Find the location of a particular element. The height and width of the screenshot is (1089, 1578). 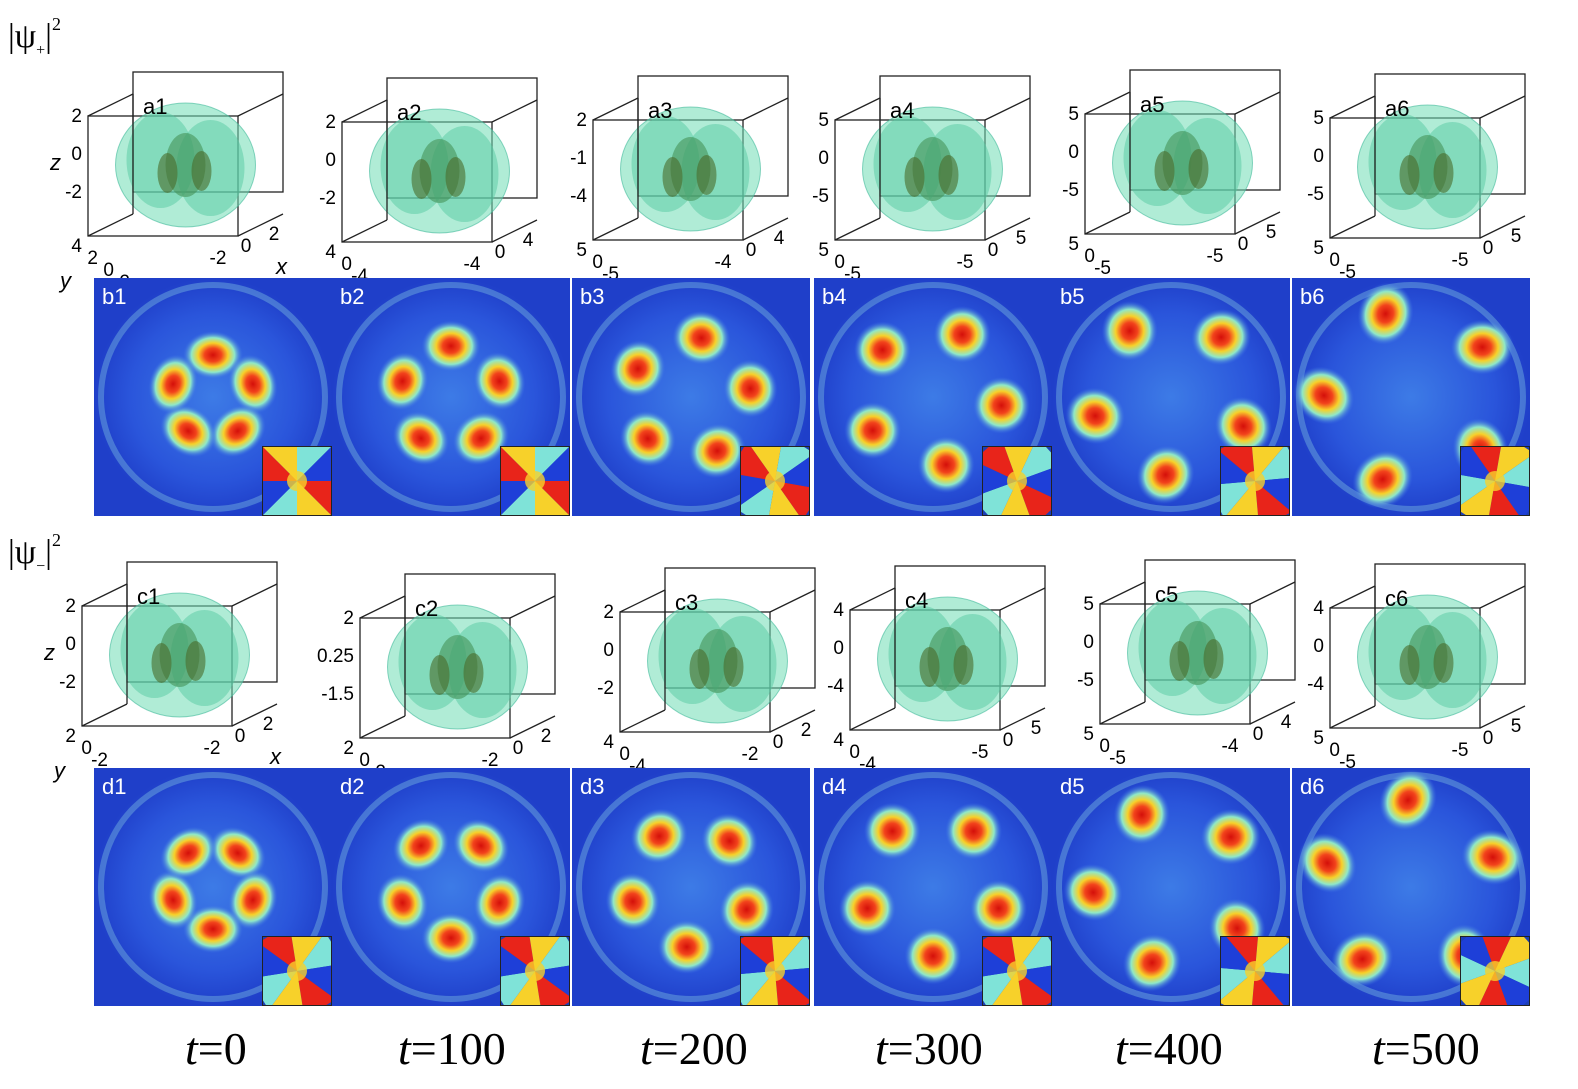

z-tick-a1: 2 is located at coordinates (76, 116).